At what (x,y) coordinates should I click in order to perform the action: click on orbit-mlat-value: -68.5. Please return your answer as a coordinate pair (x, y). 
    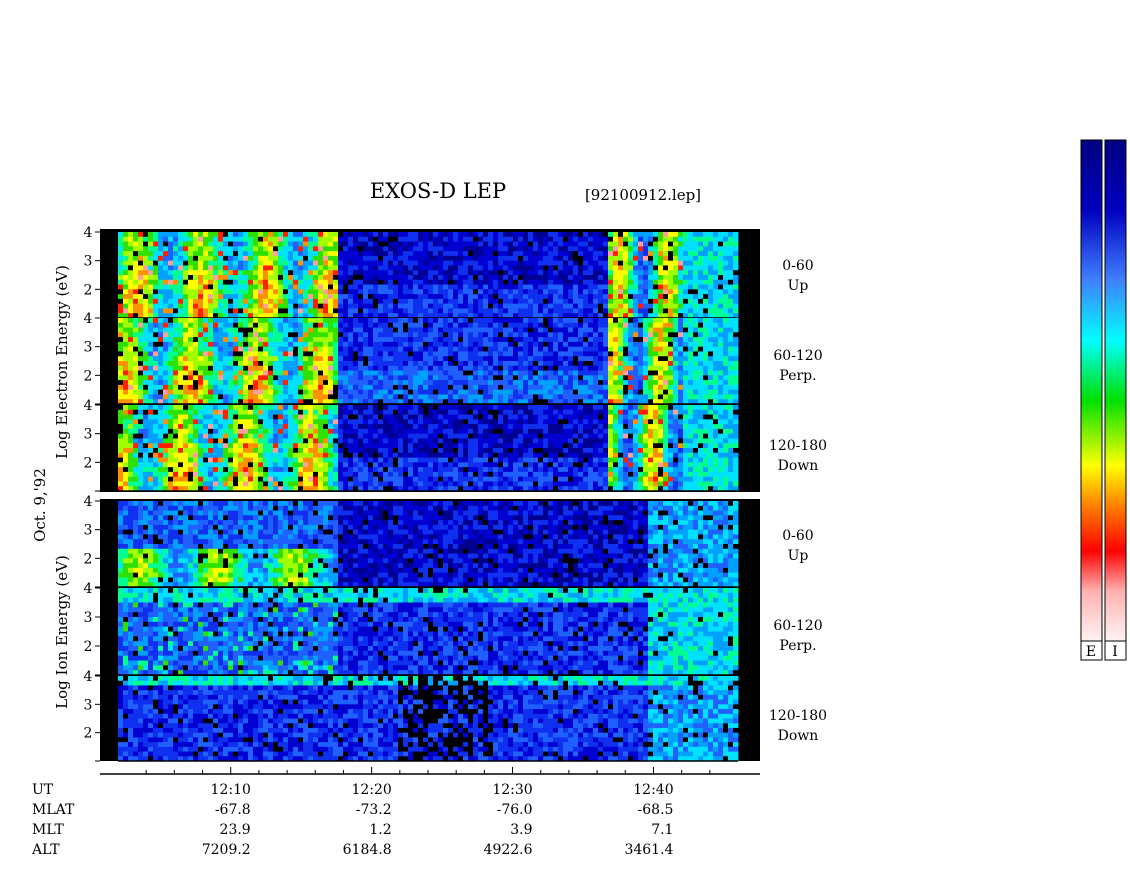
    Looking at the image, I should click on (656, 810).